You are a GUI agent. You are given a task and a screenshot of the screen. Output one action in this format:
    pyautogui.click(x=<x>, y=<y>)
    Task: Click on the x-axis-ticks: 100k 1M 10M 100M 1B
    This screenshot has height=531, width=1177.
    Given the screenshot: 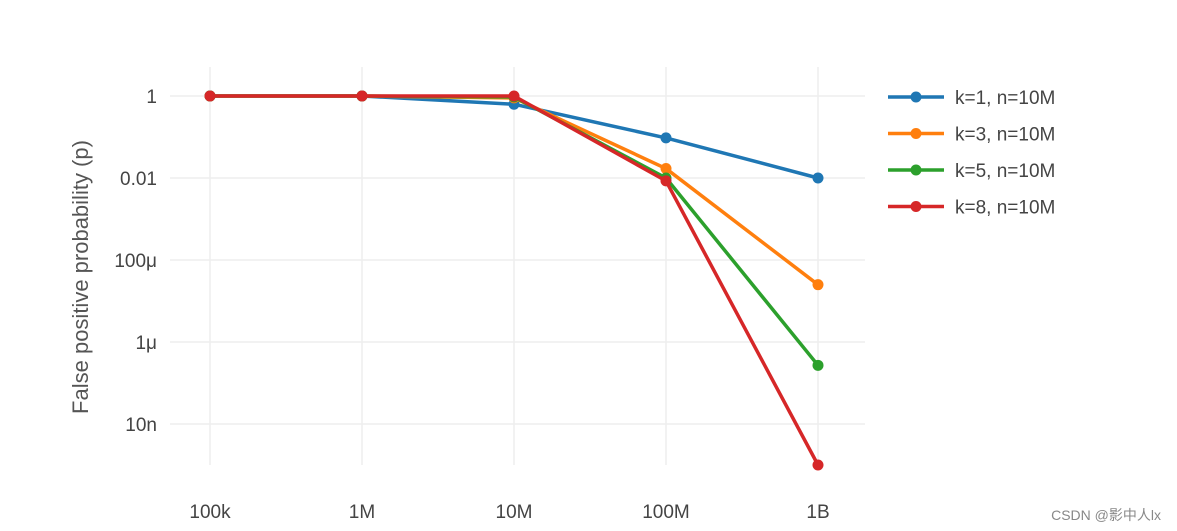 What is the action you would take?
    pyautogui.click(x=509, y=512)
    